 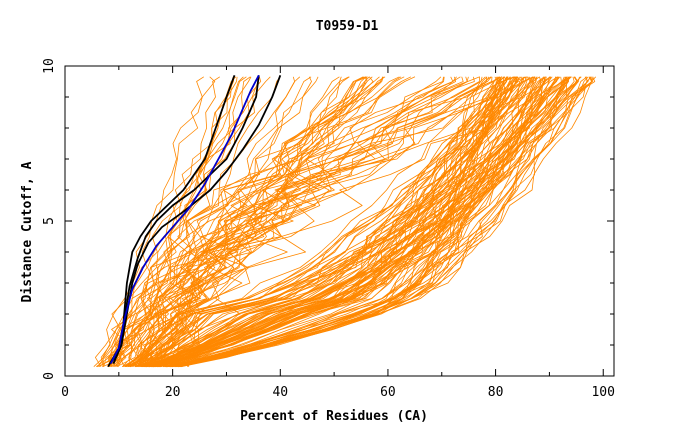 What do you see at coordinates (49, 376) in the screenshot?
I see `y-tick-label: 0` at bounding box center [49, 376].